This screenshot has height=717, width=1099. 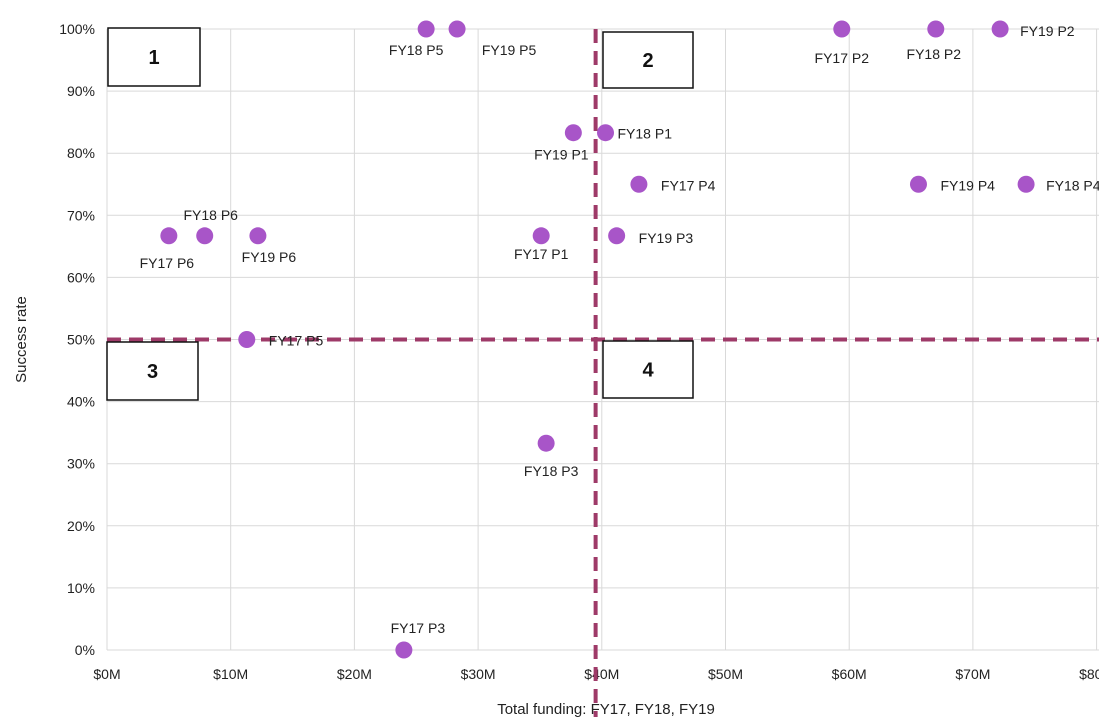 I want to click on data-point-label: FY19 P4, so click(x=967, y=185).